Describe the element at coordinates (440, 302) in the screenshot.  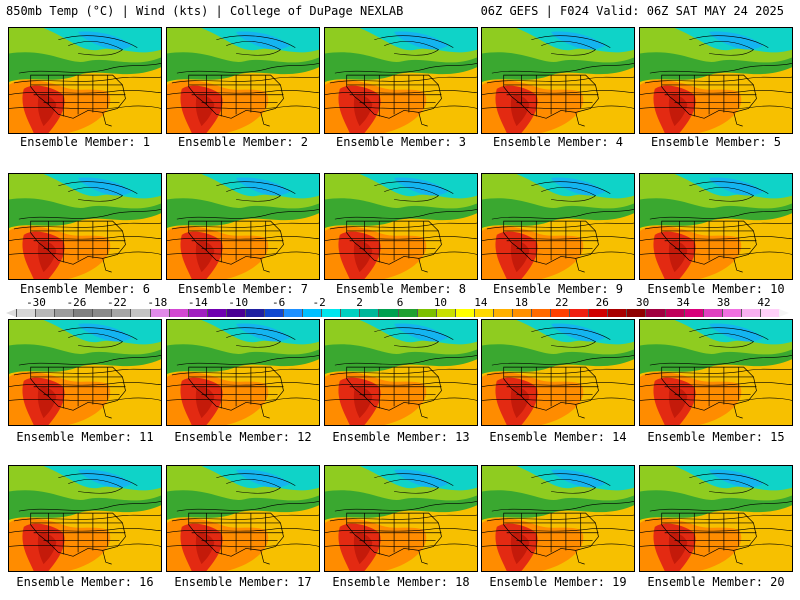
I see `colorbar-tick-label: 10` at that location.